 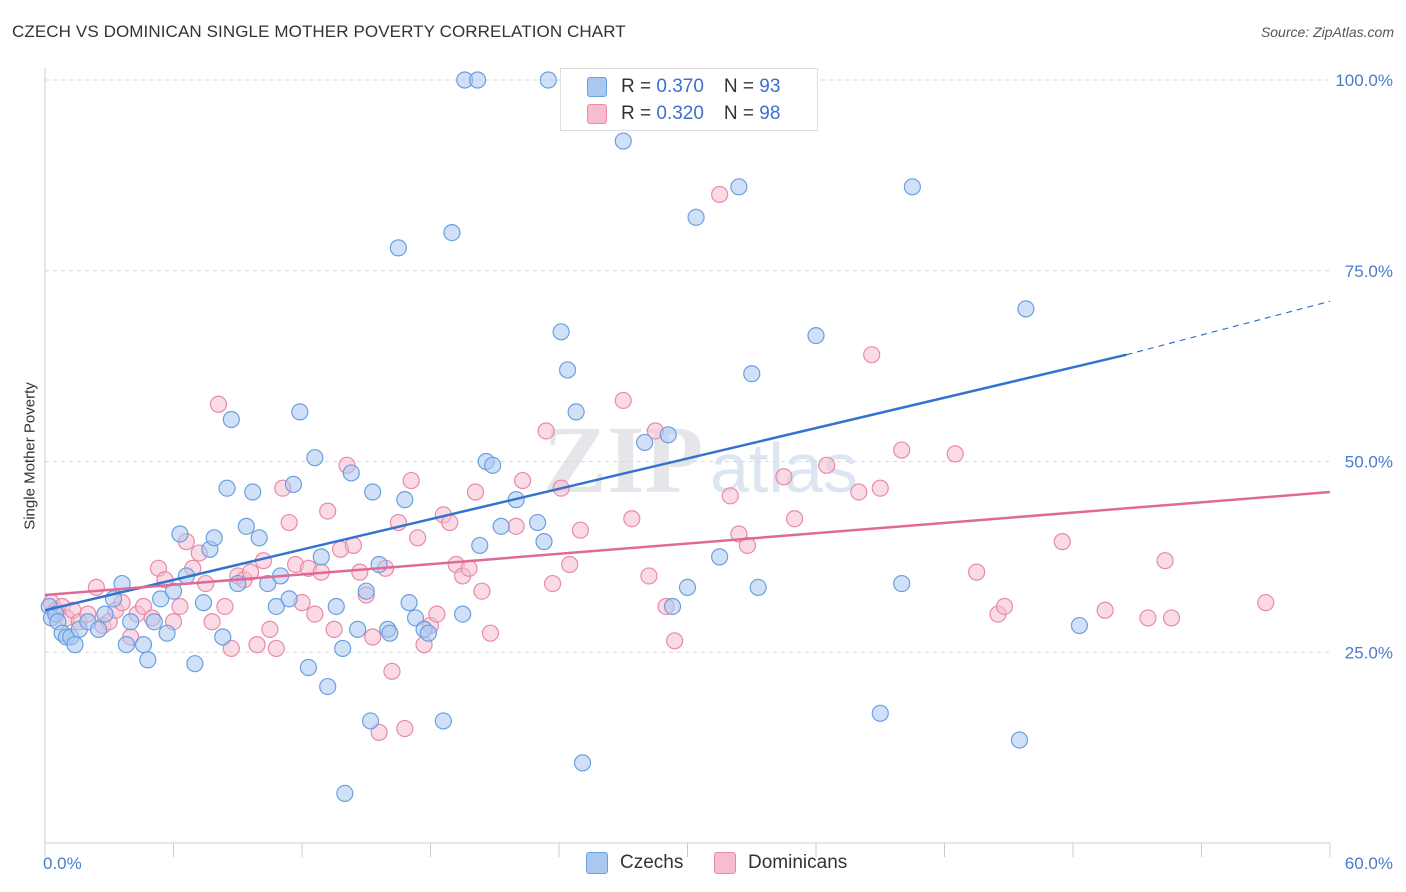 What do you see at coordinates (741, 86) in the screenshot?
I see `czechs-n-label: N =` at bounding box center [741, 86].